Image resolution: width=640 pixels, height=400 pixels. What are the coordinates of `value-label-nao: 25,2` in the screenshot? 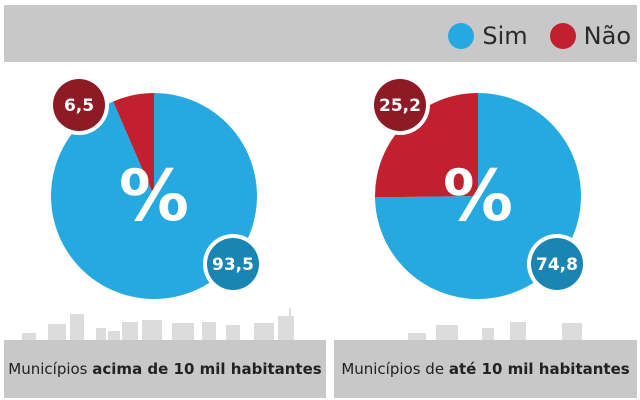 It's located at (400, 106).